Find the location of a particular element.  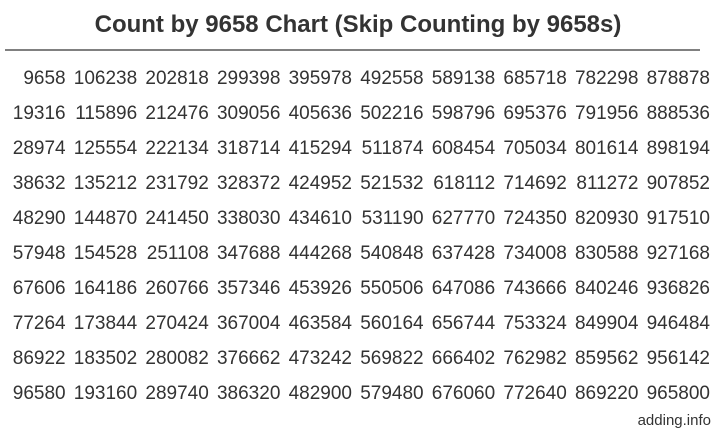

table-cell: 647086 is located at coordinates (463, 288).